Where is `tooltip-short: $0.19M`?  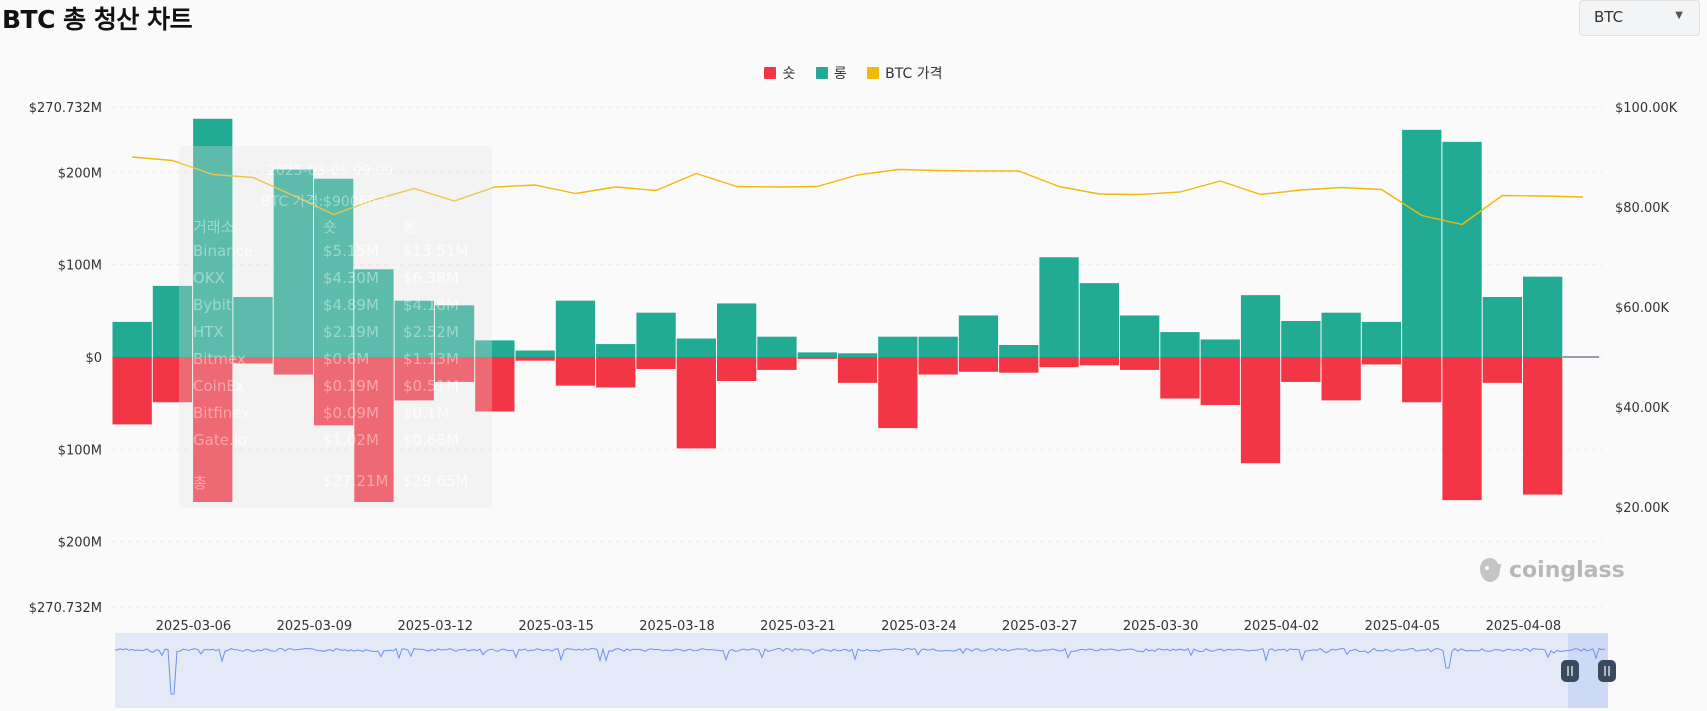
tooltip-short: $0.19M is located at coordinates (351, 386).